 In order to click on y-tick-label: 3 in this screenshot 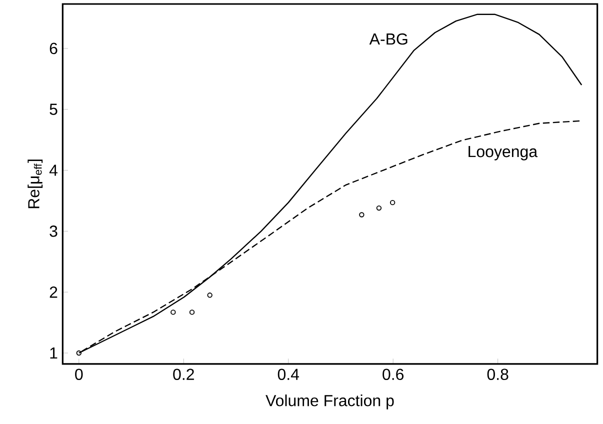, I will do `click(54, 231)`.